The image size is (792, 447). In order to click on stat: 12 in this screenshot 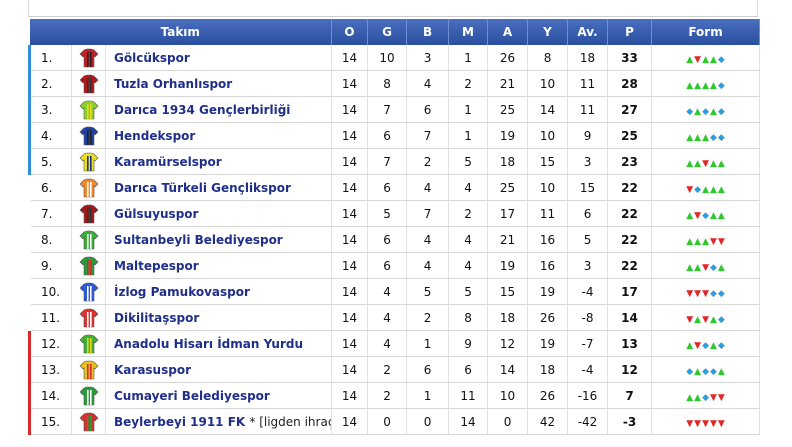, I will do `click(508, 343)`.